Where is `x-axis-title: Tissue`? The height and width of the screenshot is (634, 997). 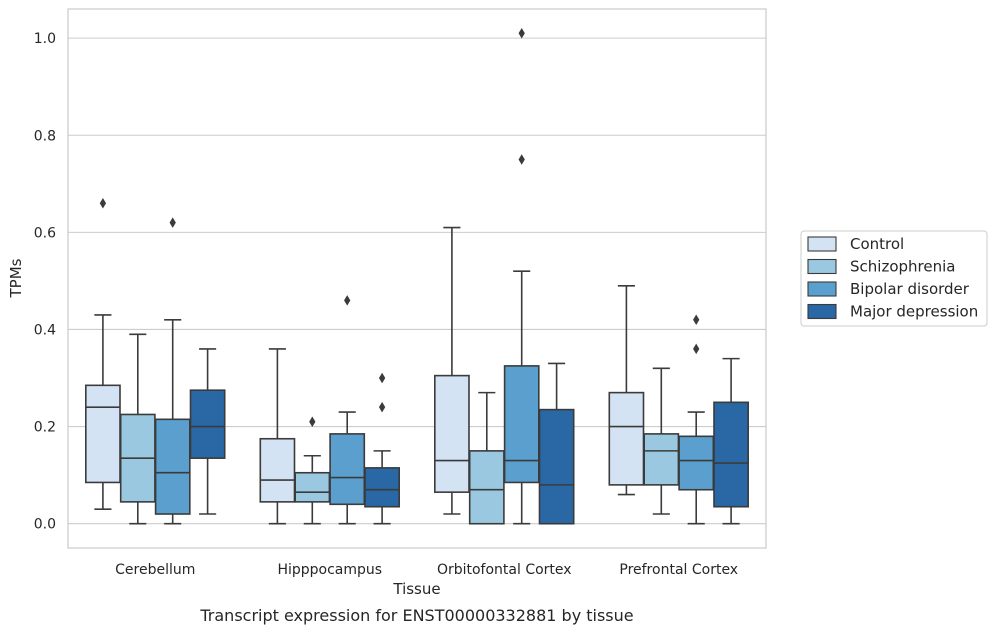
x-axis-title: Tissue is located at coordinates (416, 589).